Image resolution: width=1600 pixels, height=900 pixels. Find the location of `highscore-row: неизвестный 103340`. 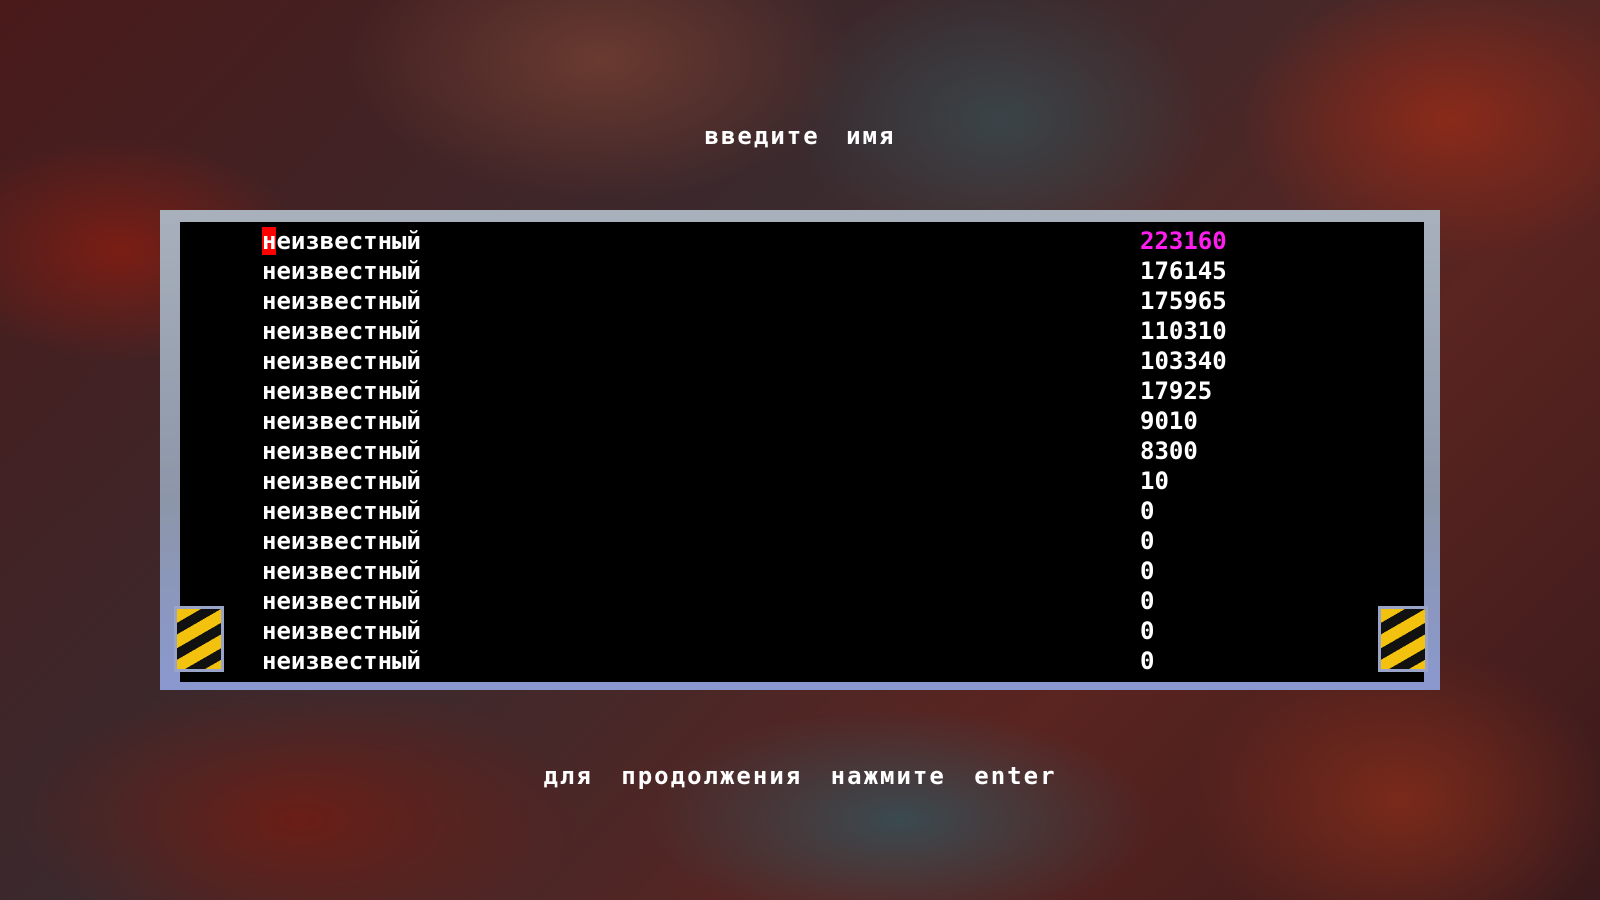

highscore-row: неизвестный 103340 is located at coordinates (800, 361).